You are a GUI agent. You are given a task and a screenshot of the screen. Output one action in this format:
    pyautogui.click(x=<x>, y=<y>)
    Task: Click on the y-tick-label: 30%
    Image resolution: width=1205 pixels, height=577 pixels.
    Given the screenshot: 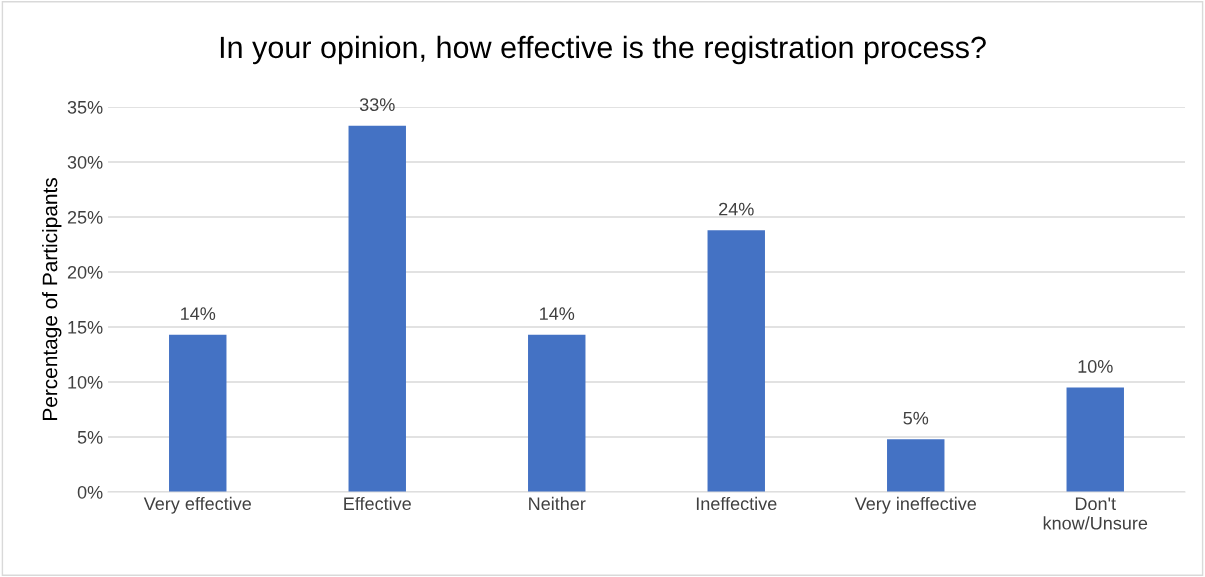 What is the action you would take?
    pyautogui.click(x=85, y=162)
    